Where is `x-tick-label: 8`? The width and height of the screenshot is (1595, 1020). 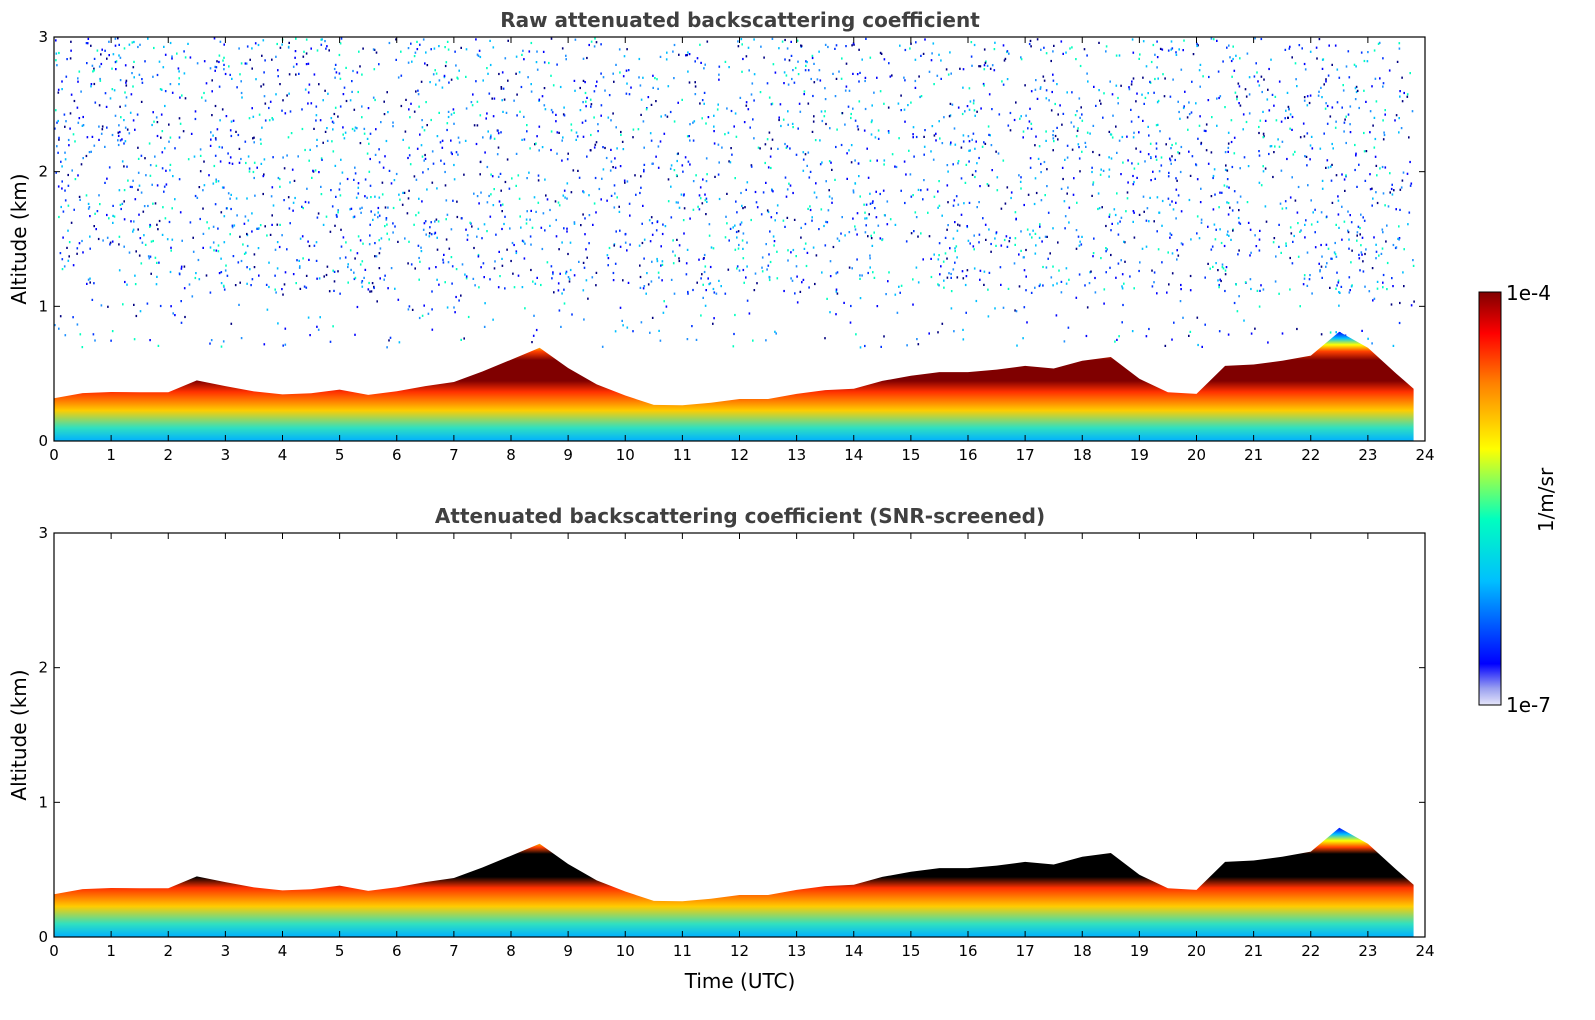
x-tick-label: 8 is located at coordinates (511, 455).